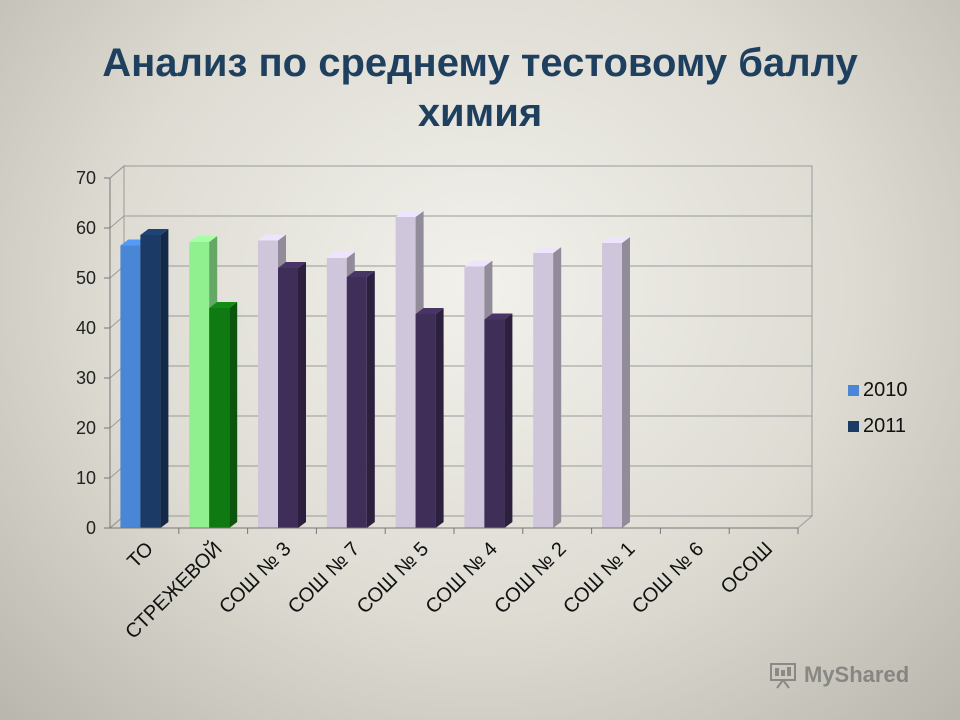  Describe the element at coordinates (480, 63) in the screenshot. I see `chart-title-line-1: Анализ по среднему тестовому баллу` at that location.